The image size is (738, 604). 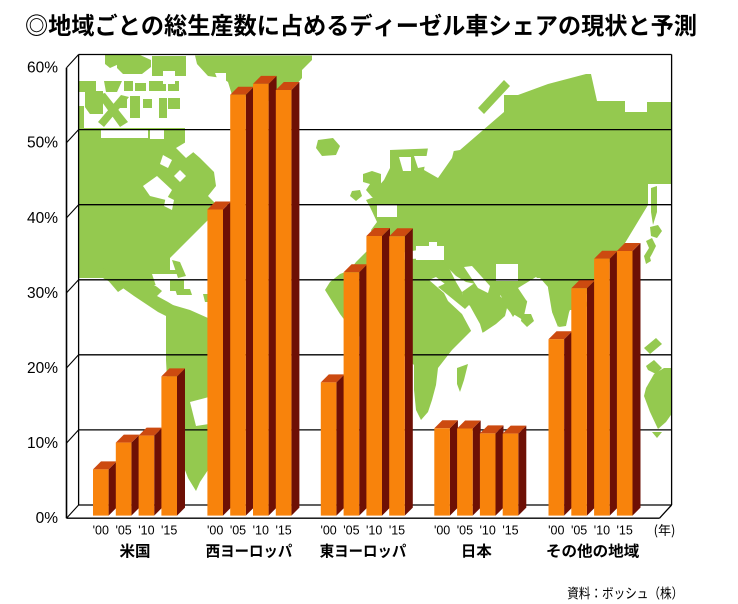 I want to click on svg-text: 10%, so click(x=42, y=443).